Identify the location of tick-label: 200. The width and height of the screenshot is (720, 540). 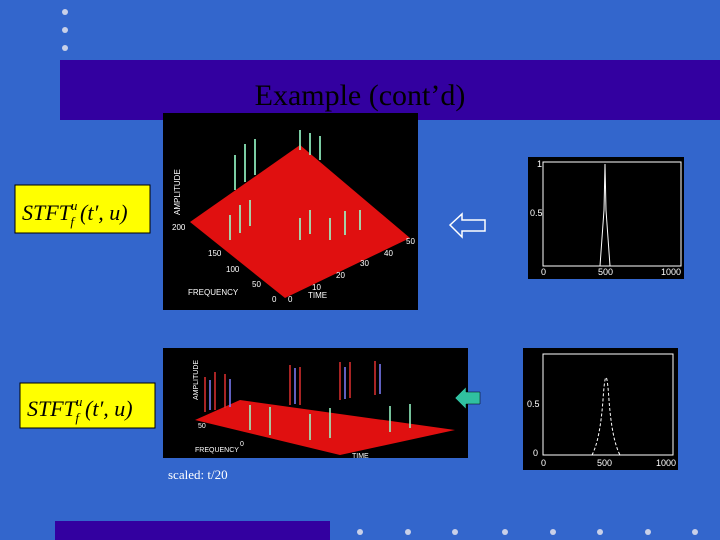
(179, 227).